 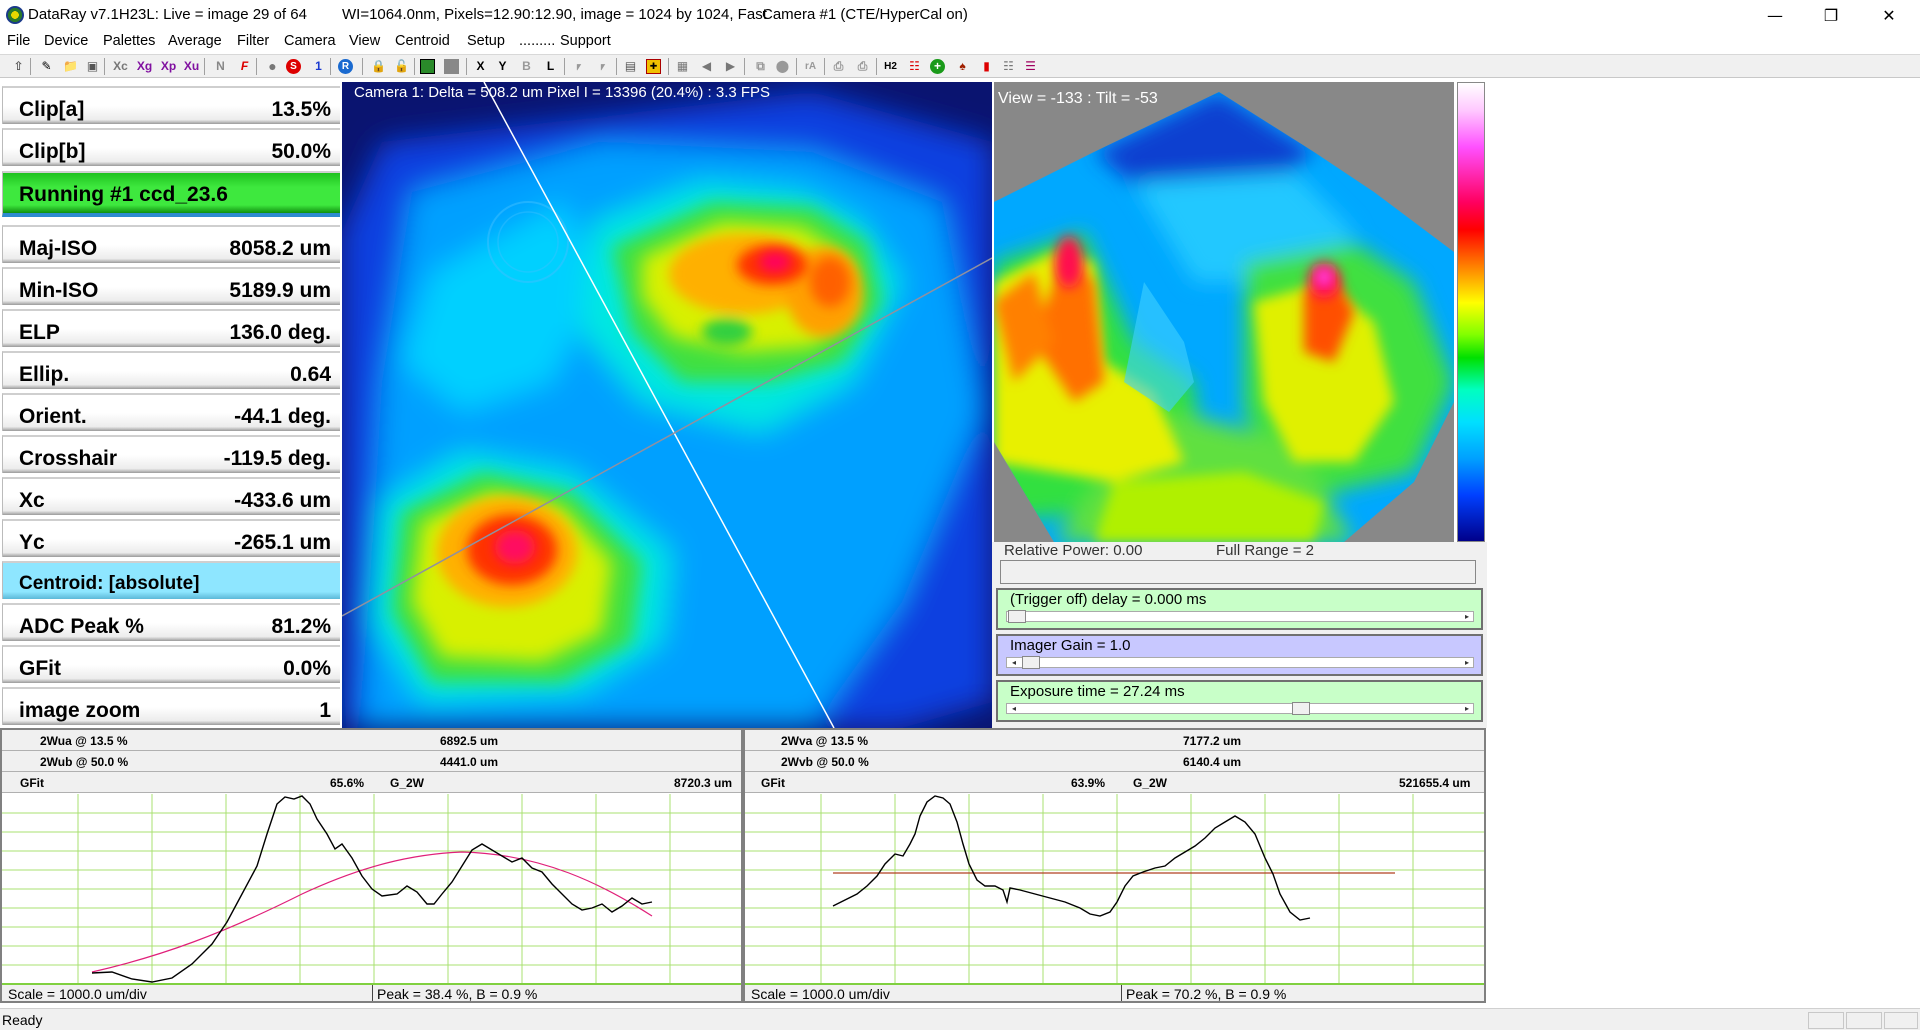 What do you see at coordinates (1775, 15) in the screenshot?
I see `minimize-icon: —` at bounding box center [1775, 15].